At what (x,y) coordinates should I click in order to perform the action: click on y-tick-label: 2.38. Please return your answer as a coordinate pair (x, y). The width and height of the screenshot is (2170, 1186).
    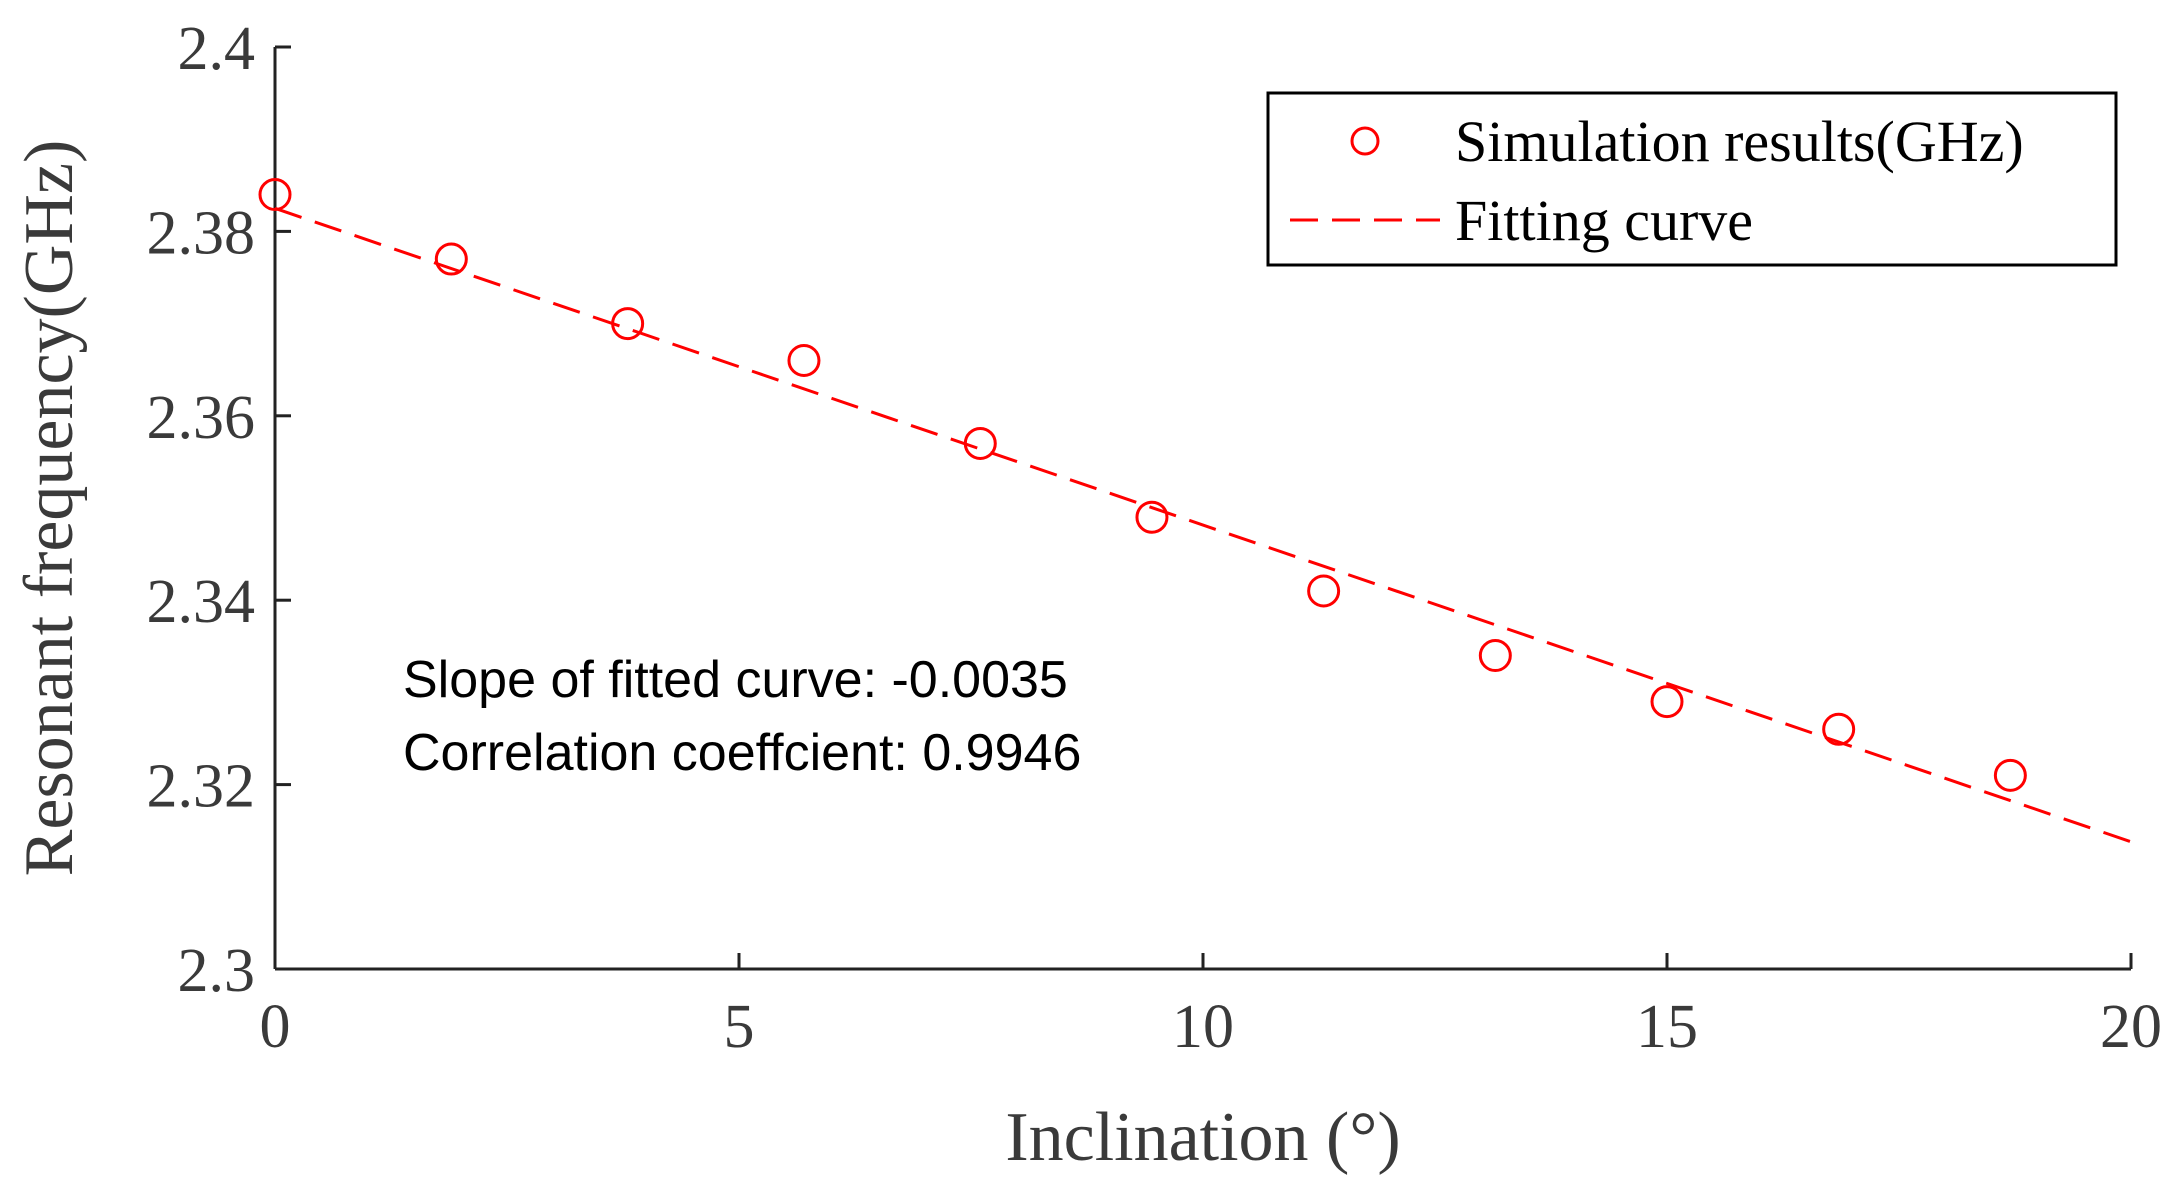
    Looking at the image, I should click on (201, 233).